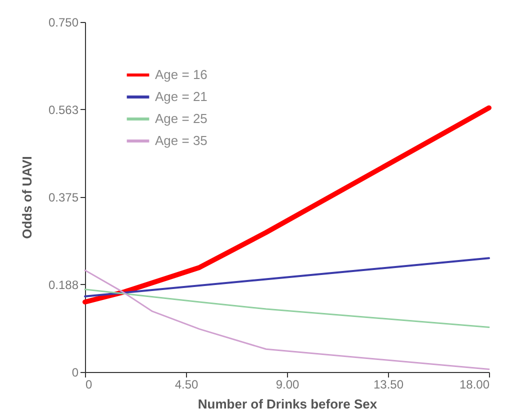  Describe the element at coordinates (63, 109) in the screenshot. I see `y-tick-label: 0.563` at that location.